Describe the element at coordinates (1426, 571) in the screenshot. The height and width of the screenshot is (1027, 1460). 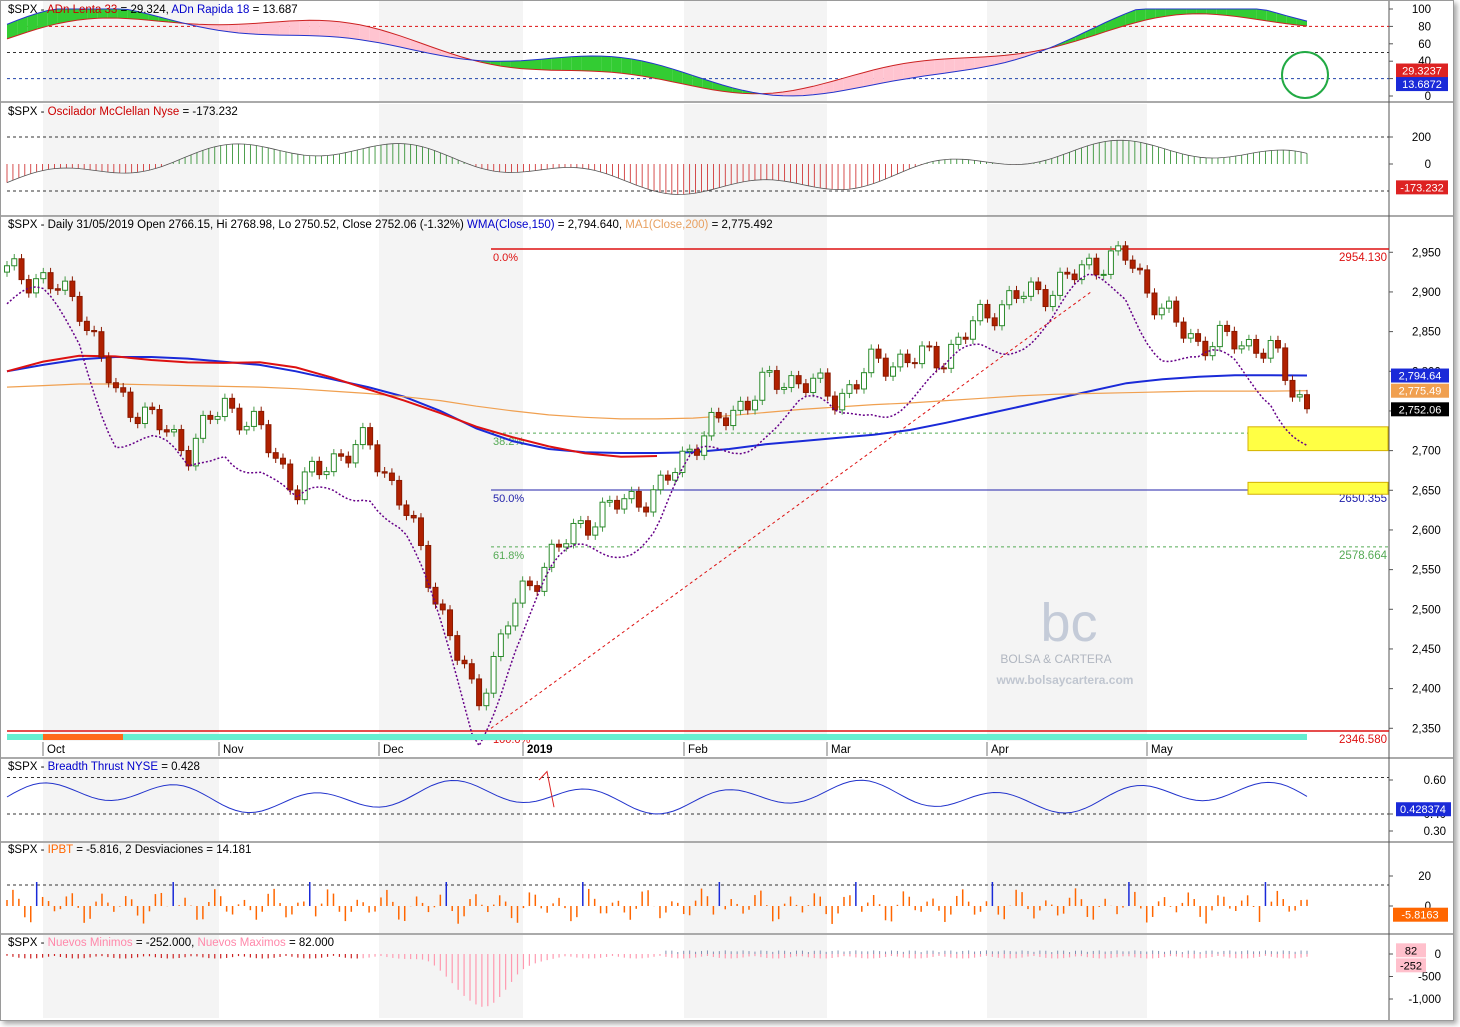
I see `price-tick-label: 2,550` at that location.